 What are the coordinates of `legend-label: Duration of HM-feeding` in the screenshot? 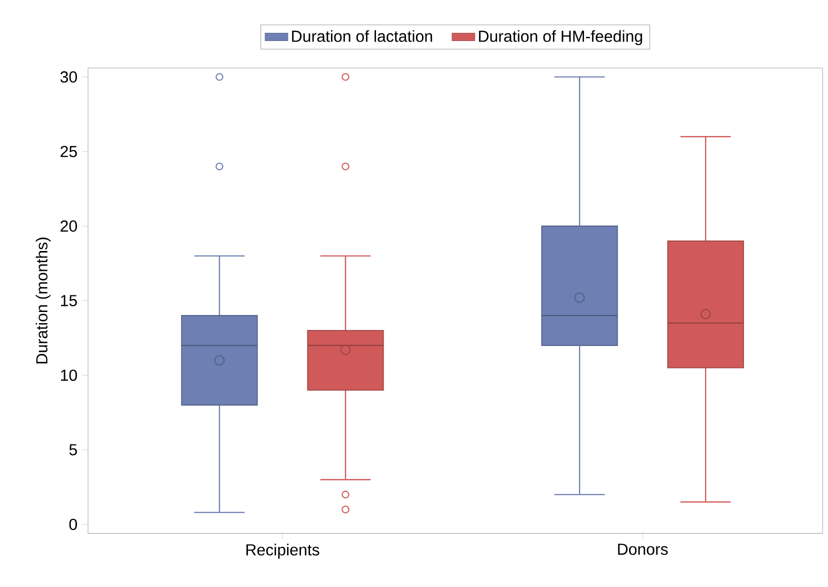 It's located at (560, 38).